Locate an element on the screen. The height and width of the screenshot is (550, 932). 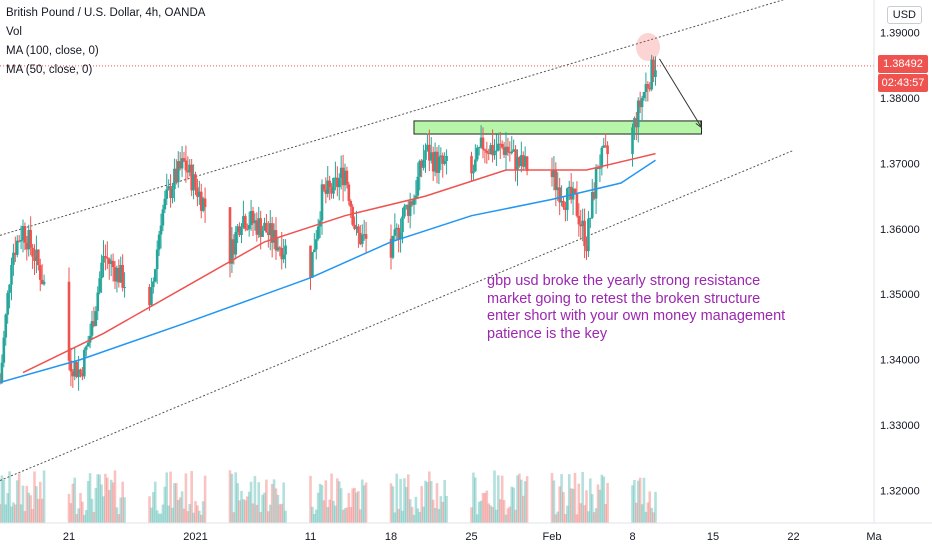
volume-indicator-label: Vol is located at coordinates (14, 32).